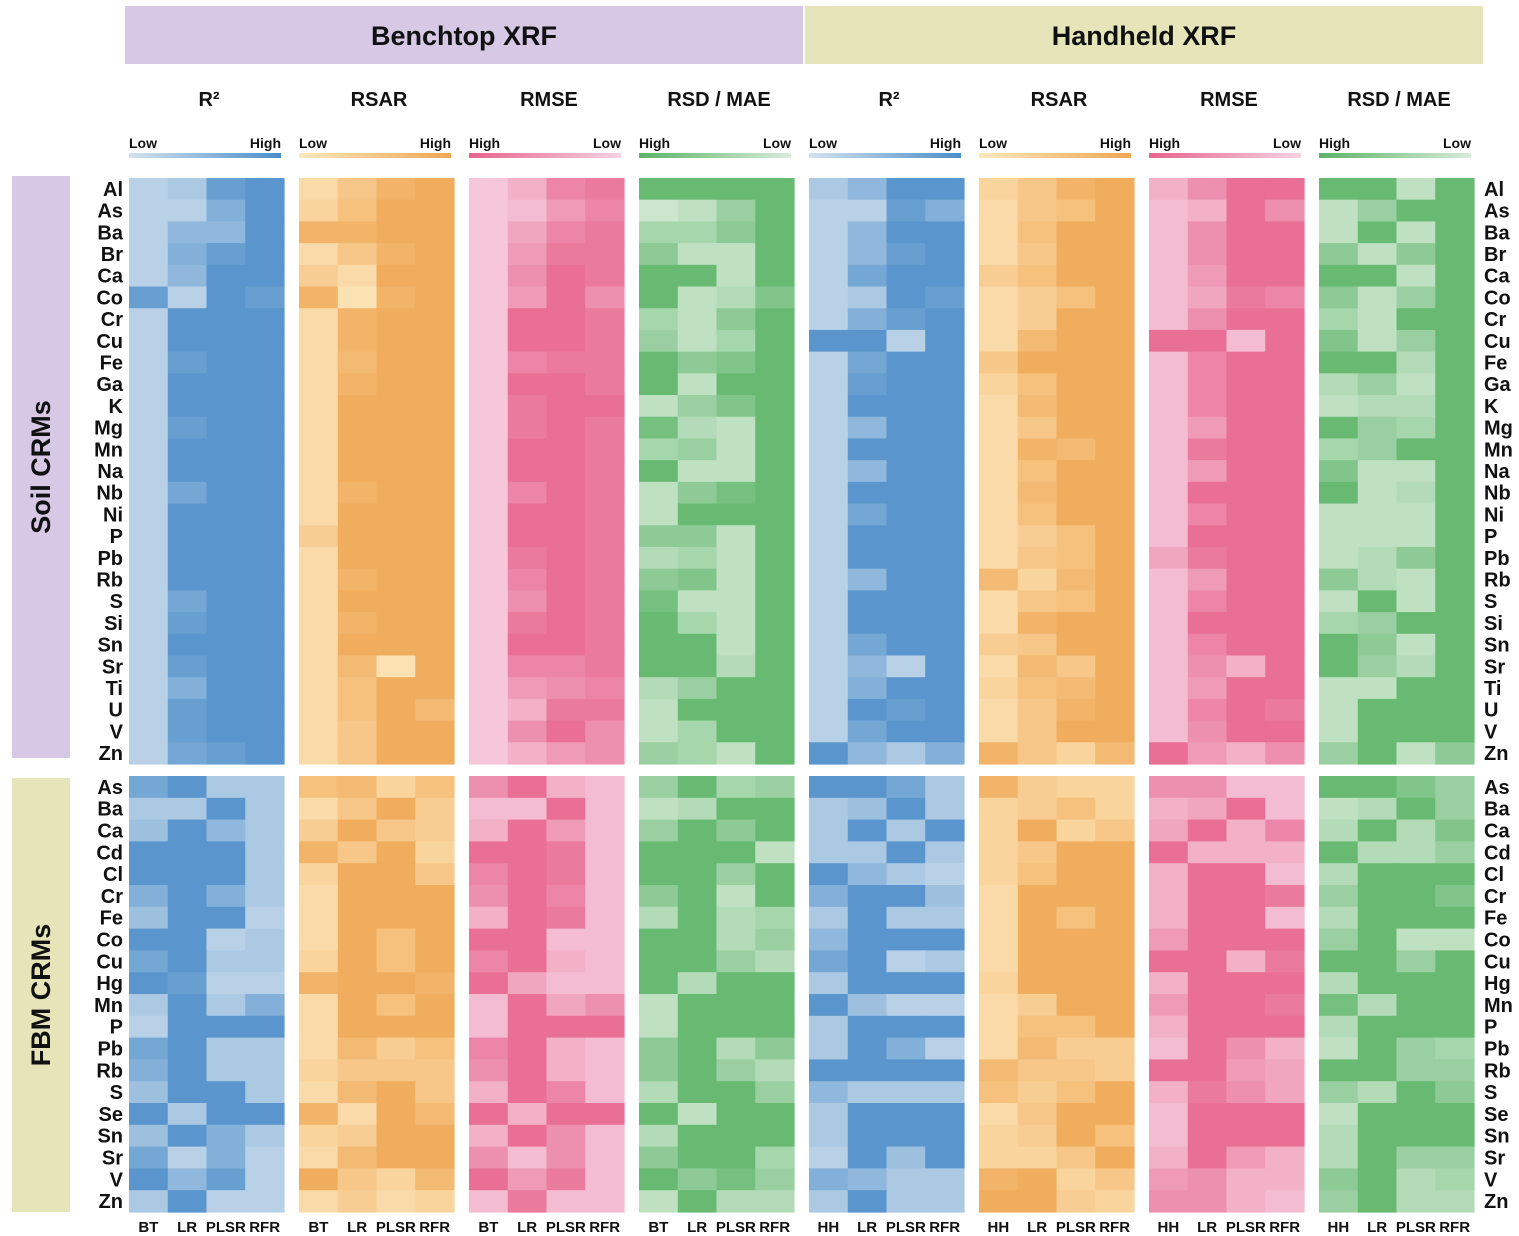 The height and width of the screenshot is (1236, 1519). Describe the element at coordinates (113, 875) in the screenshot. I see `element-label-left: Cl` at that location.